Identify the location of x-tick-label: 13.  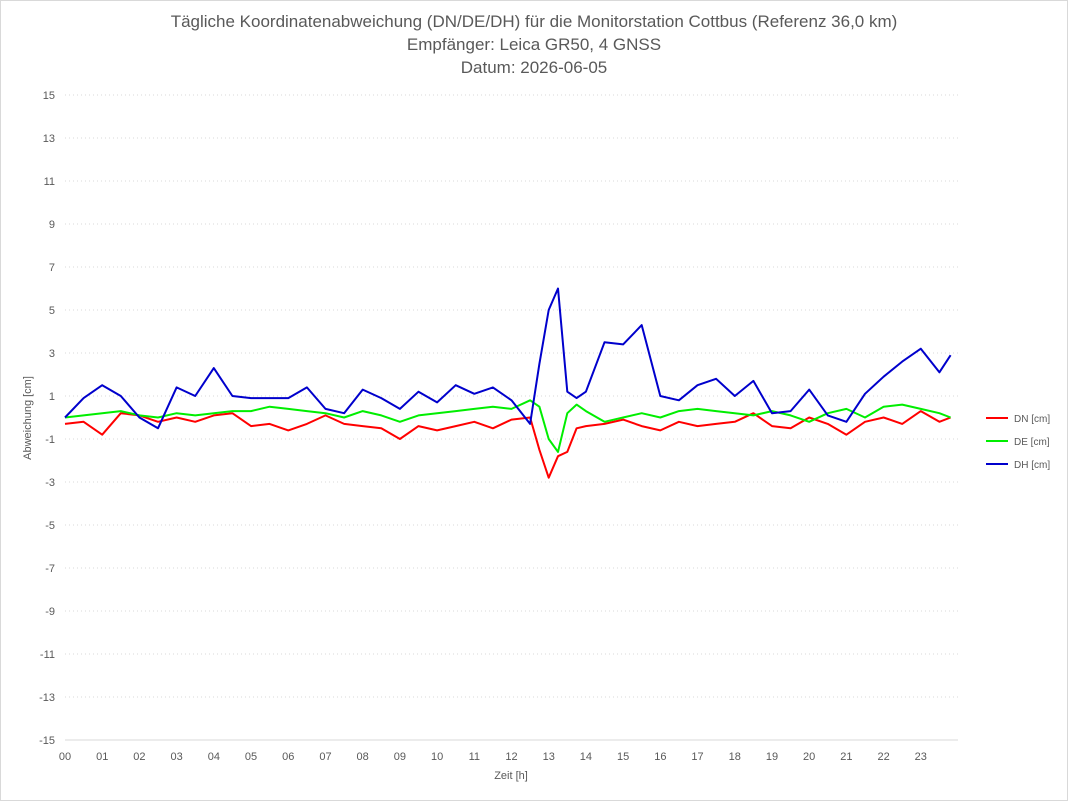
(549, 757).